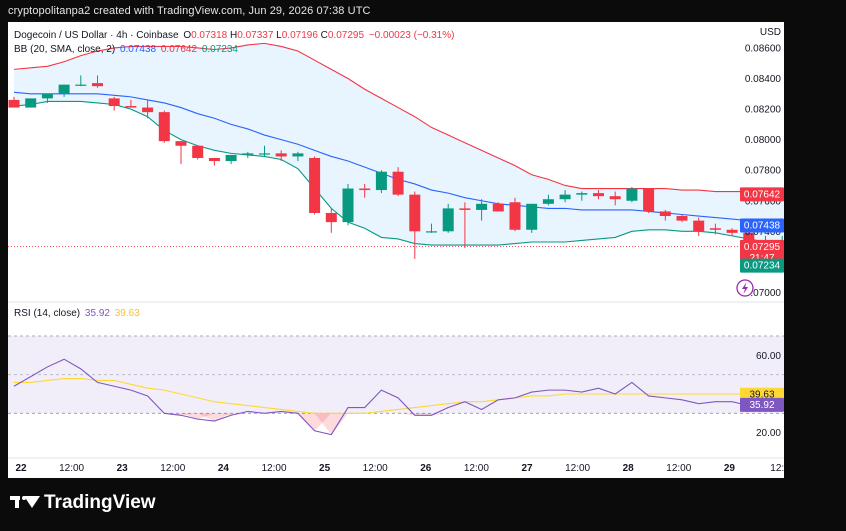 The image size is (846, 531). I want to click on rsi-line, so click(398, 397).